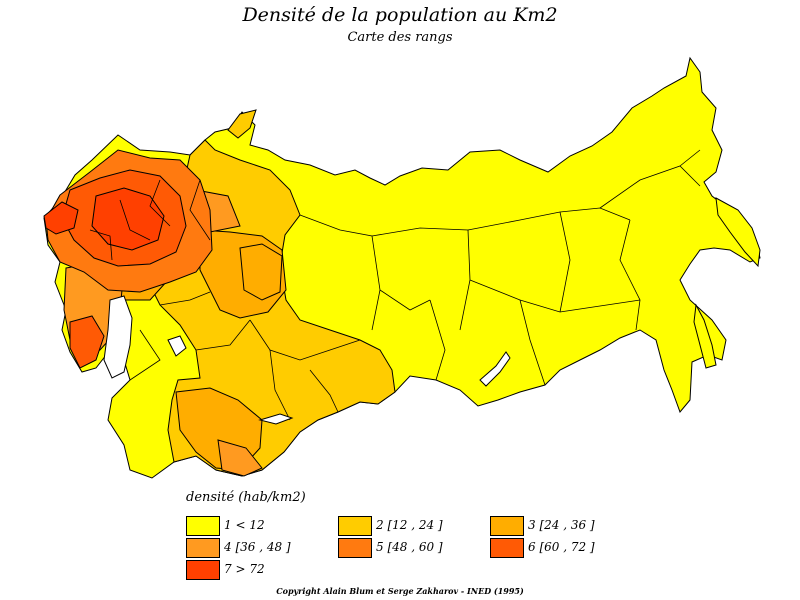 The image size is (800, 600). I want to click on region-rank3-ural, so click(261, 272).